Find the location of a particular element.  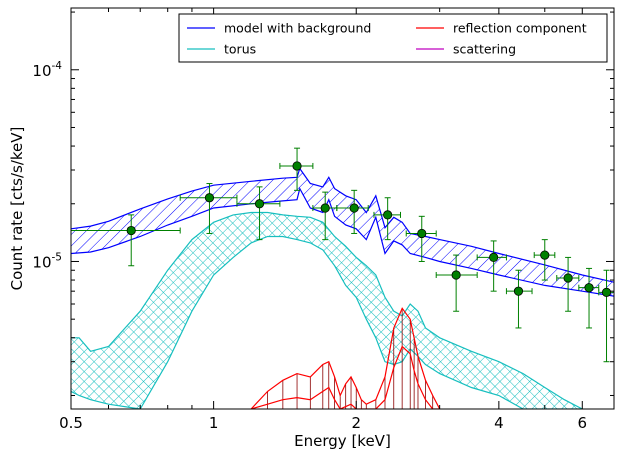

x-axis-label: Energy [keV] is located at coordinates (342, 441).